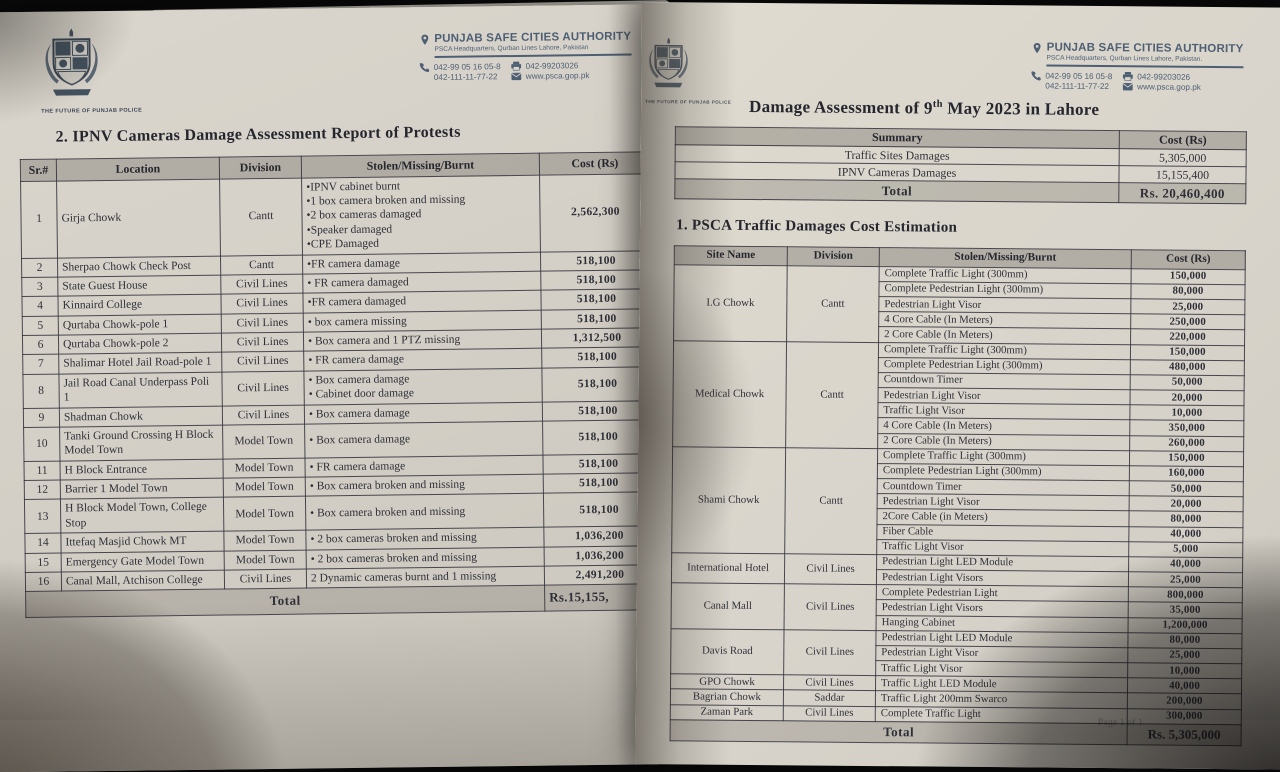  Describe the element at coordinates (1021, 108) in the screenshot. I see `title-text: May 2023 in Lahore` at that location.